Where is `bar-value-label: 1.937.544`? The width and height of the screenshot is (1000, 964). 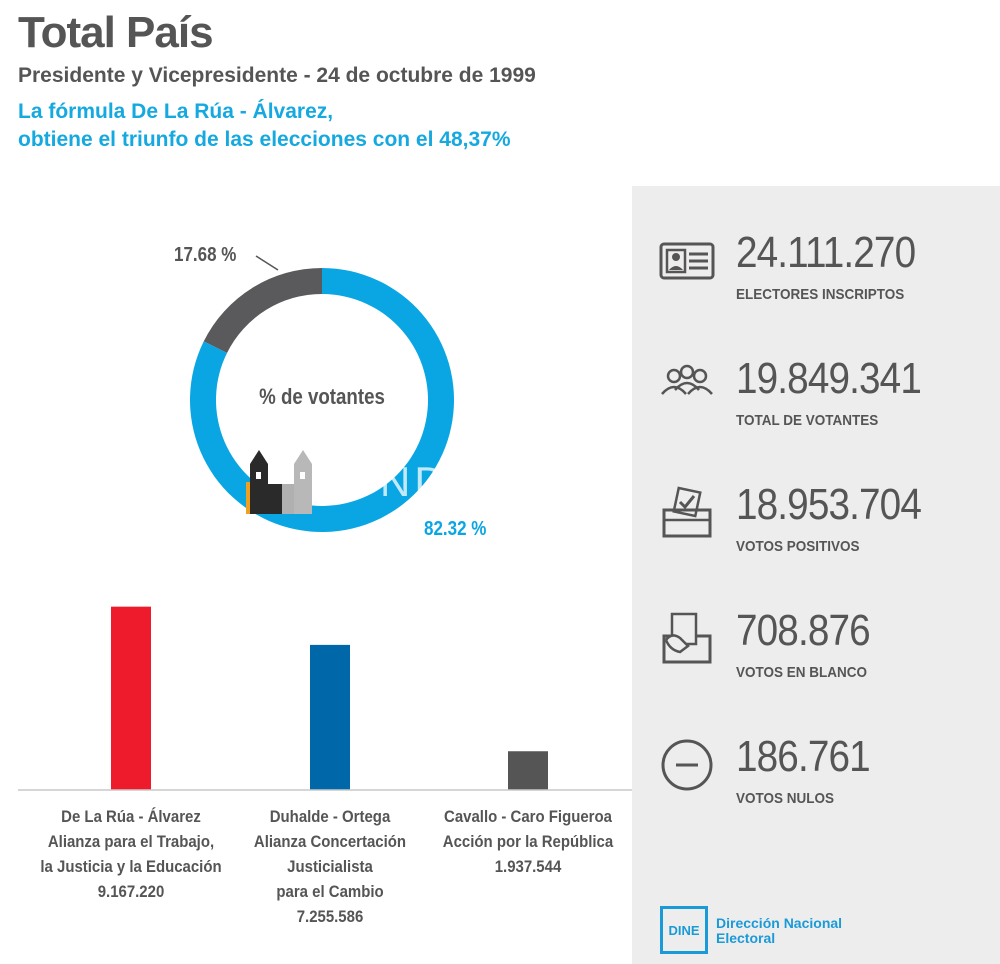 bar-value-label: 1.937.544 is located at coordinates (528, 866).